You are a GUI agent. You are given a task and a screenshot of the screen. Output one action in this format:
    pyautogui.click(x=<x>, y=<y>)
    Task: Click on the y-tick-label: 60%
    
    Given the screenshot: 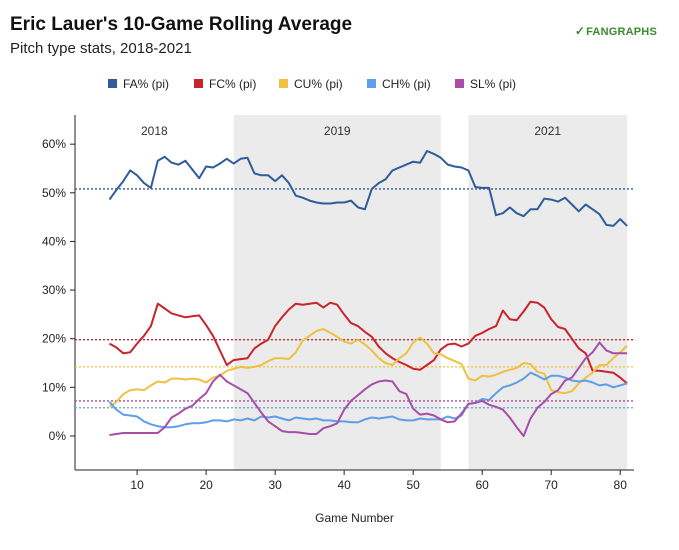 What is the action you would take?
    pyautogui.click(x=54, y=144)
    